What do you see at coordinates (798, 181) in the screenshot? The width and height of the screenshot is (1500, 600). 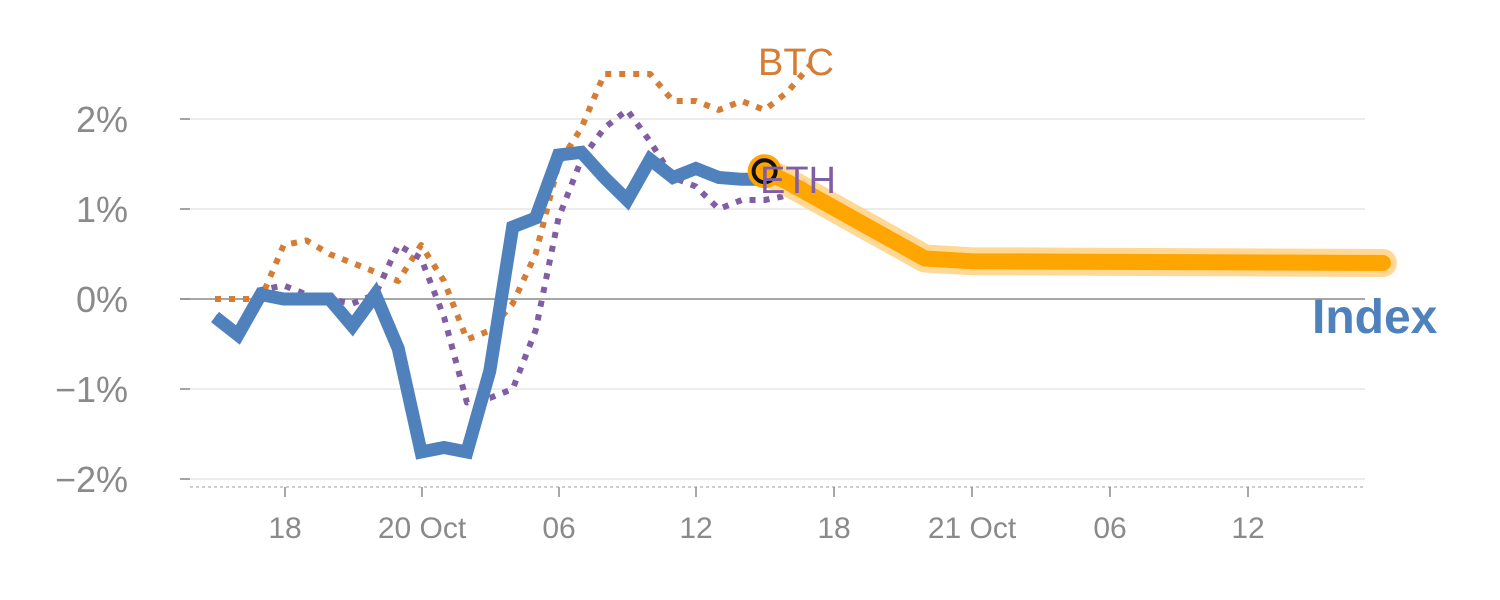 I see `series-label-eth: ETH` at bounding box center [798, 181].